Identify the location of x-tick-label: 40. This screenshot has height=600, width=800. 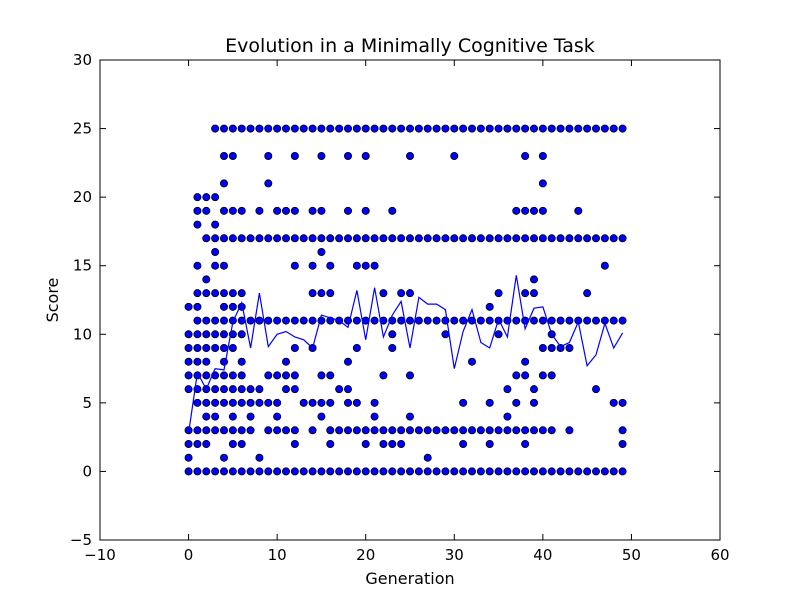
(542, 555).